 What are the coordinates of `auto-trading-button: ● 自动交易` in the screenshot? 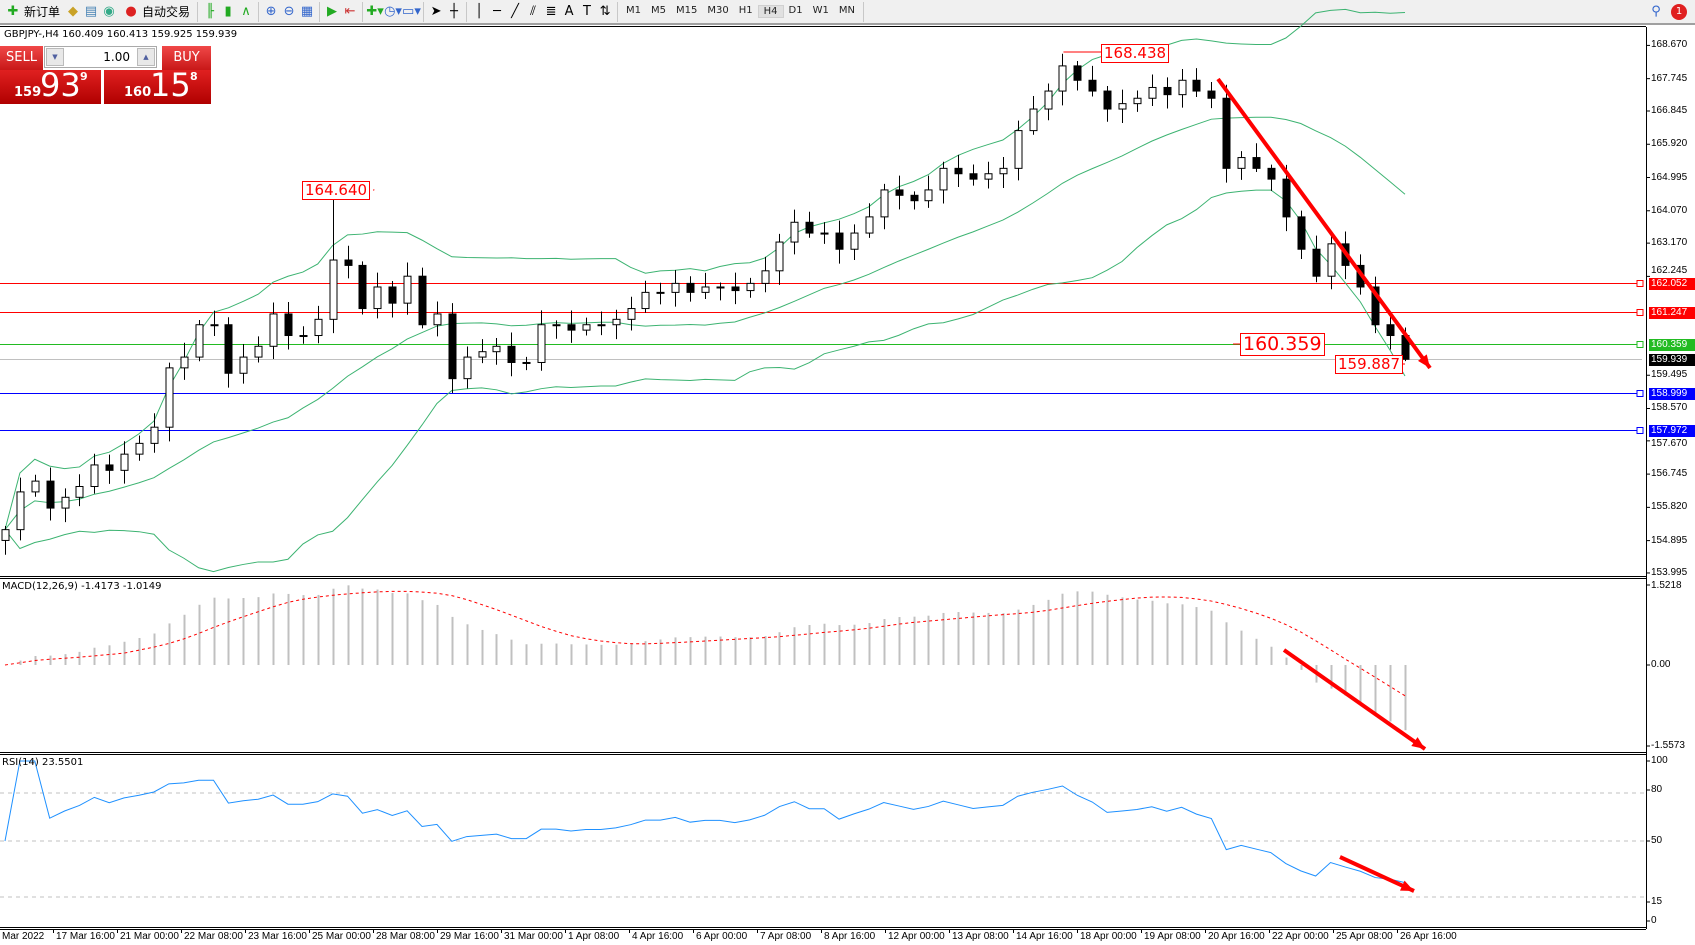 It's located at (156, 12).